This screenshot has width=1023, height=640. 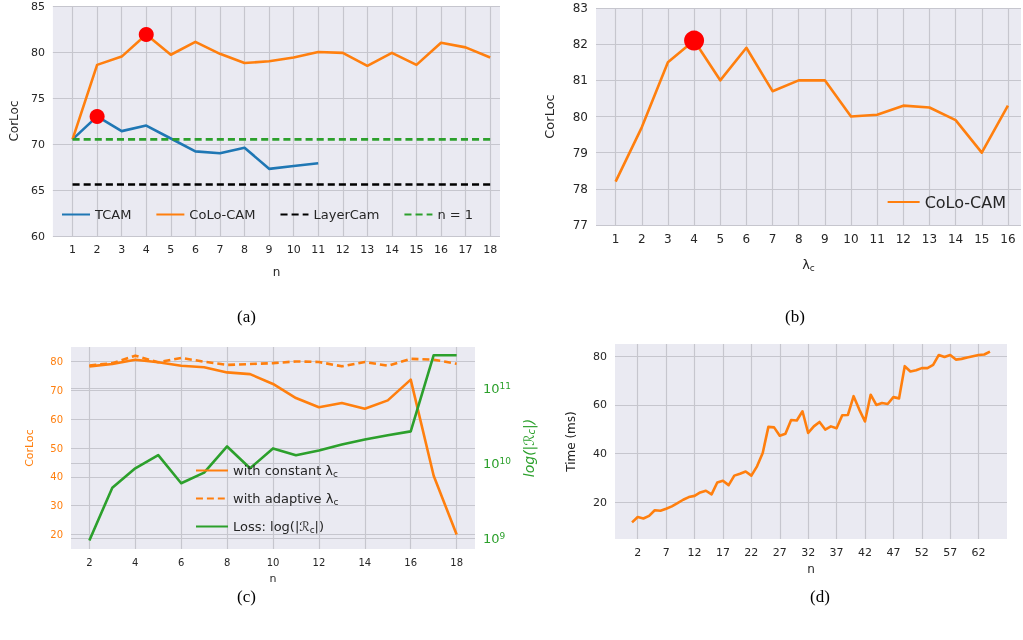 I want to click on x-tick-label: 47, so click(x=893, y=552).